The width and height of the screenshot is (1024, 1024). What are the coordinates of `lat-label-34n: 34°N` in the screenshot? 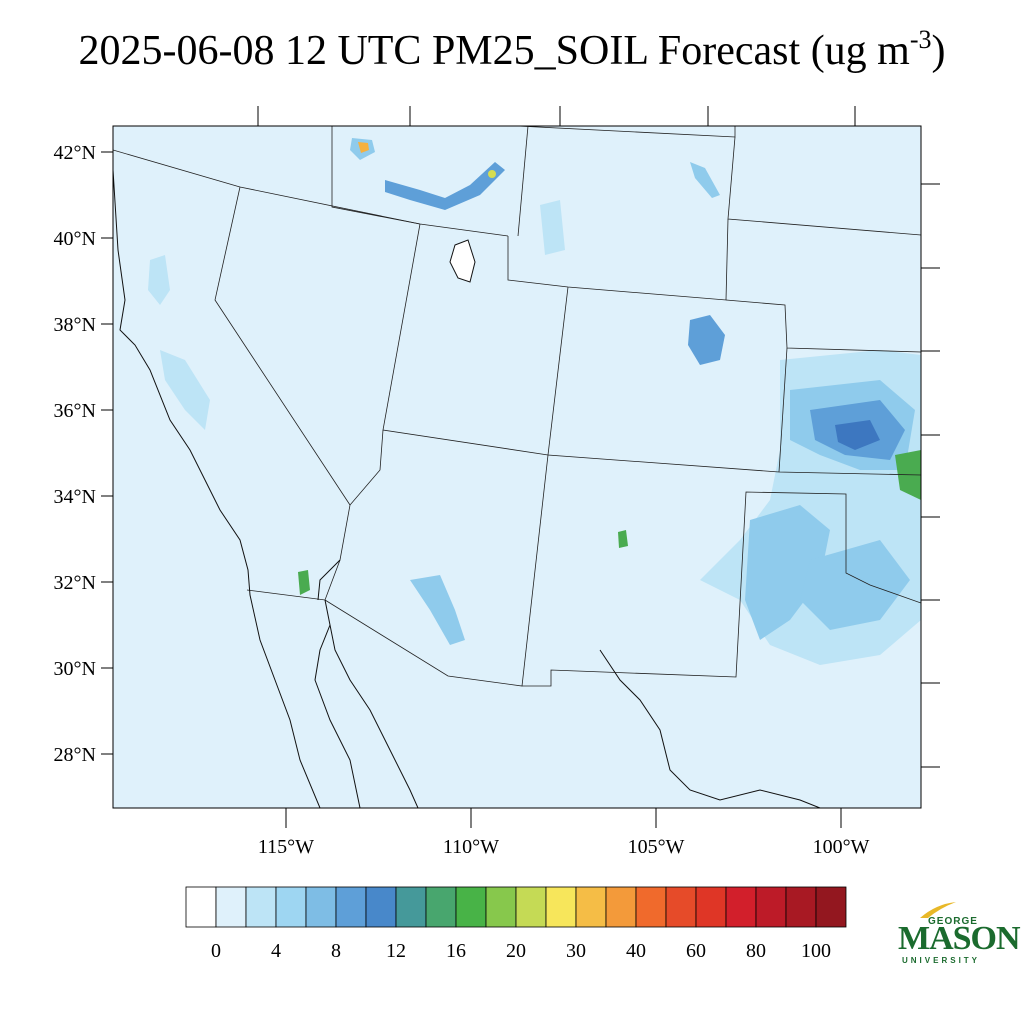 It's located at (75, 497).